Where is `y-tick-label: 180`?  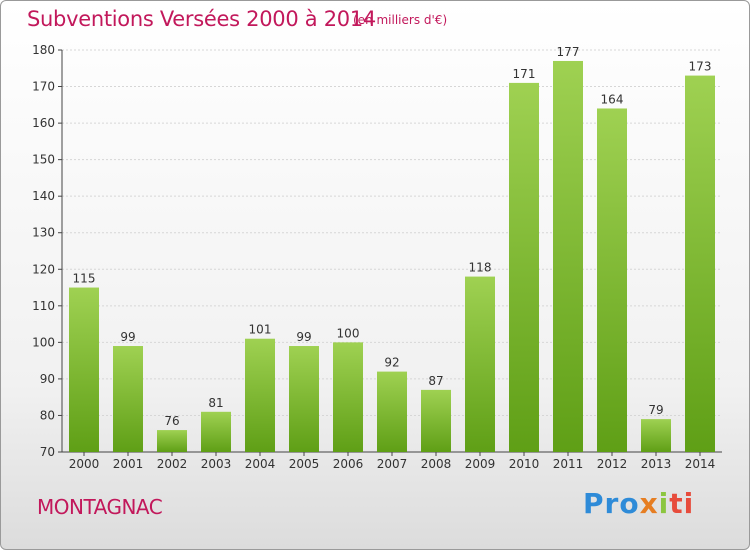 y-tick-label: 180 is located at coordinates (43, 50).